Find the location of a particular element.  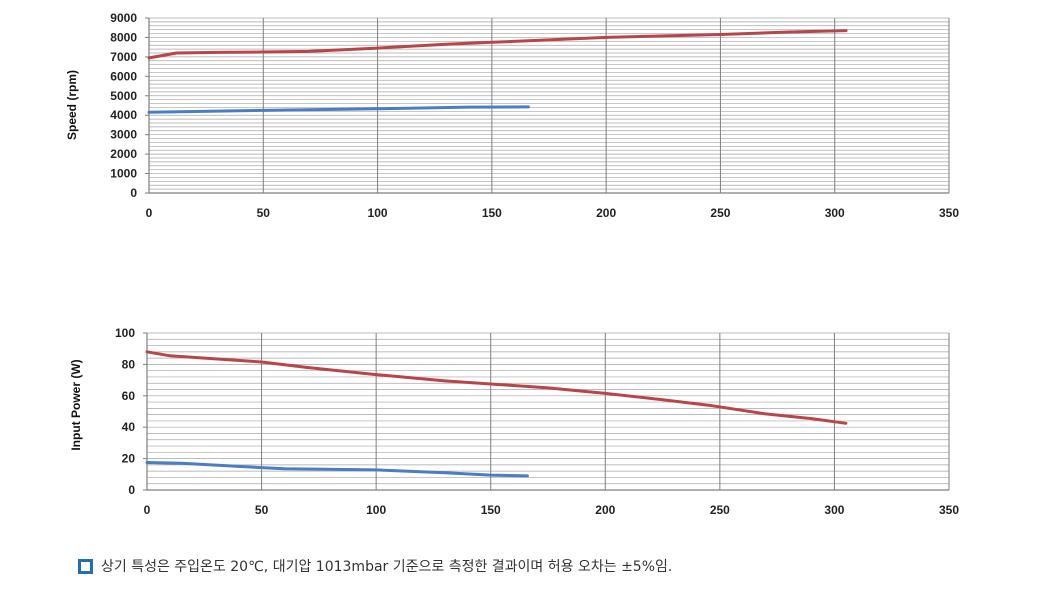

y-axis-title: Speed (rpm) is located at coordinates (72, 105).